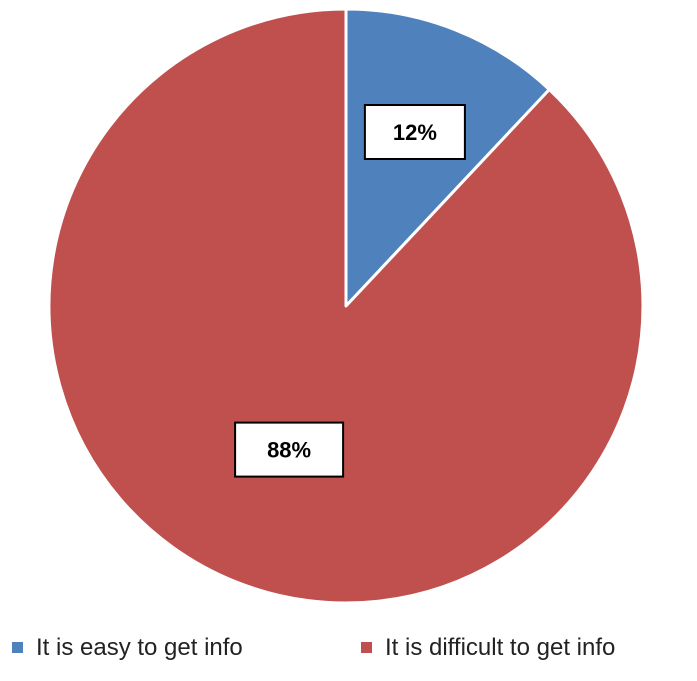 The height and width of the screenshot is (681, 697). Describe the element at coordinates (500, 647) in the screenshot. I see `legend-label: It is difficult to get info` at that location.